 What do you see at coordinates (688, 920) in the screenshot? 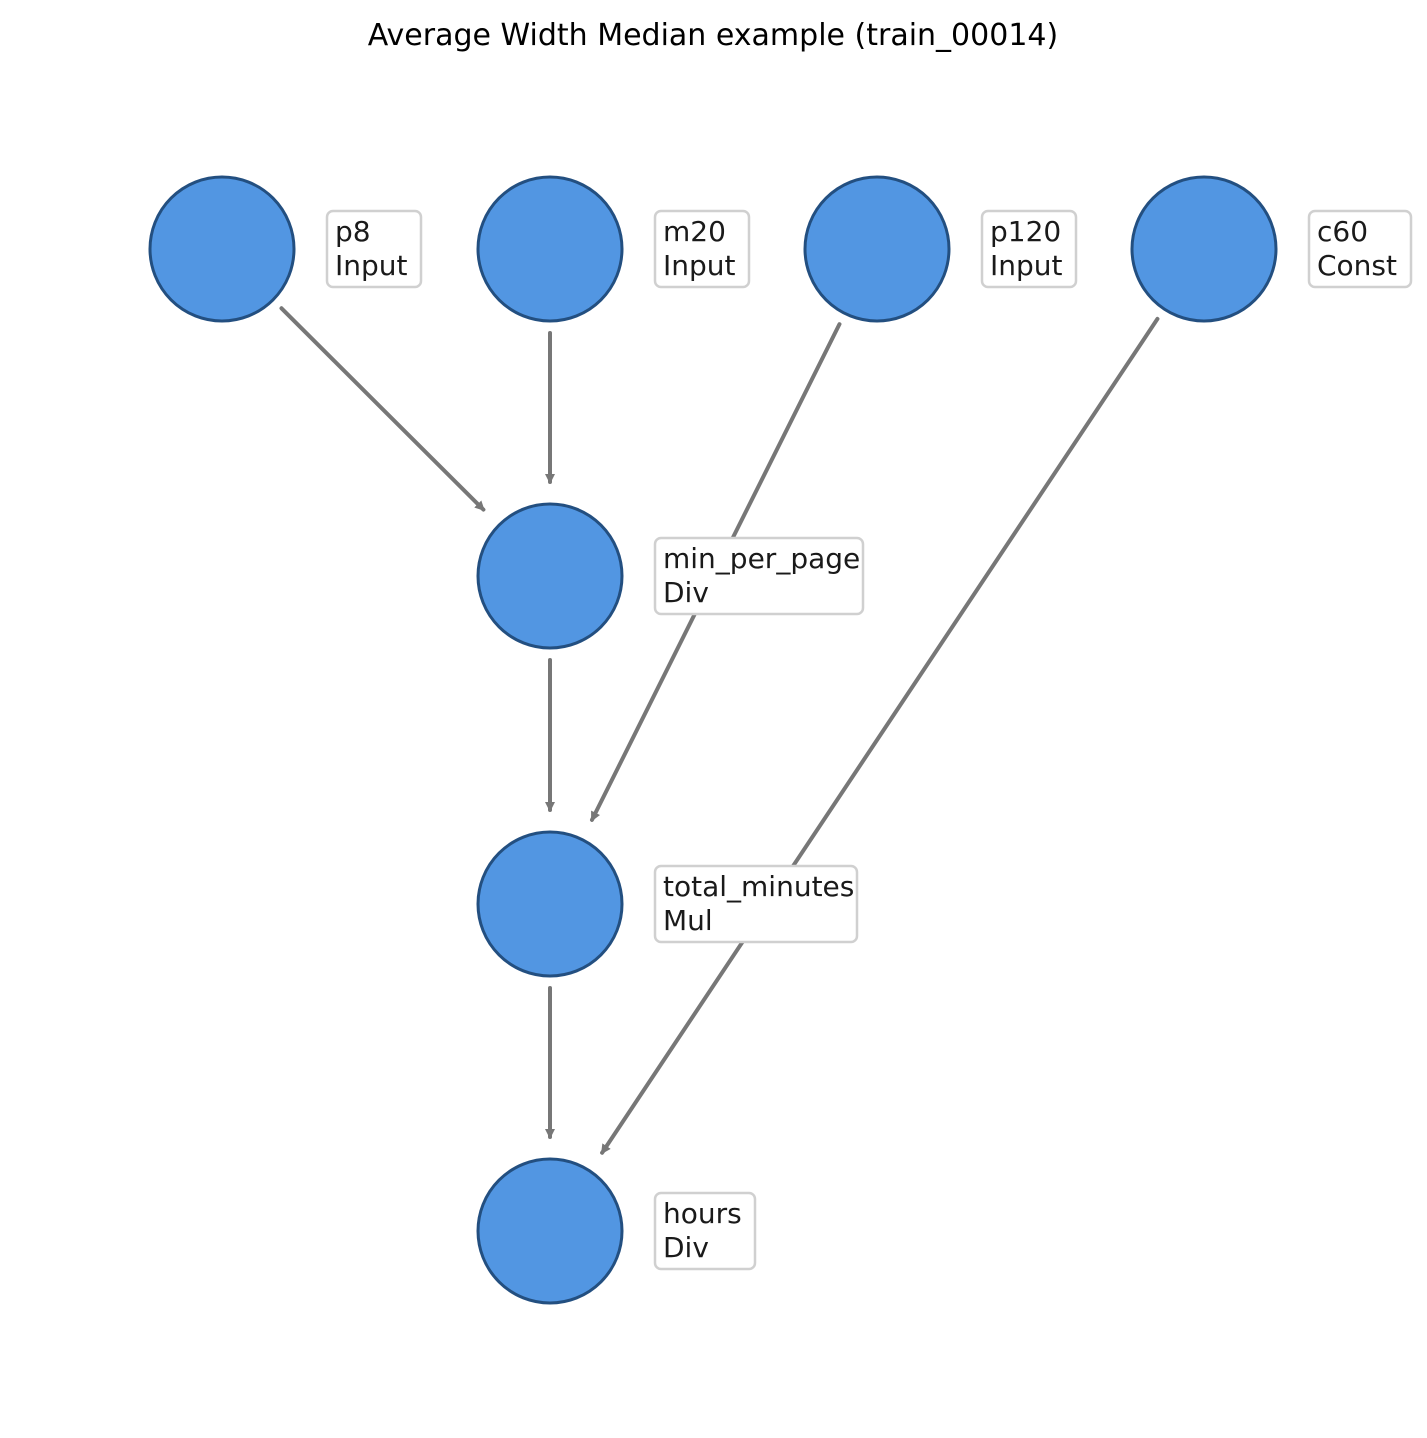
I see `node-op-label: Mul` at bounding box center [688, 920].